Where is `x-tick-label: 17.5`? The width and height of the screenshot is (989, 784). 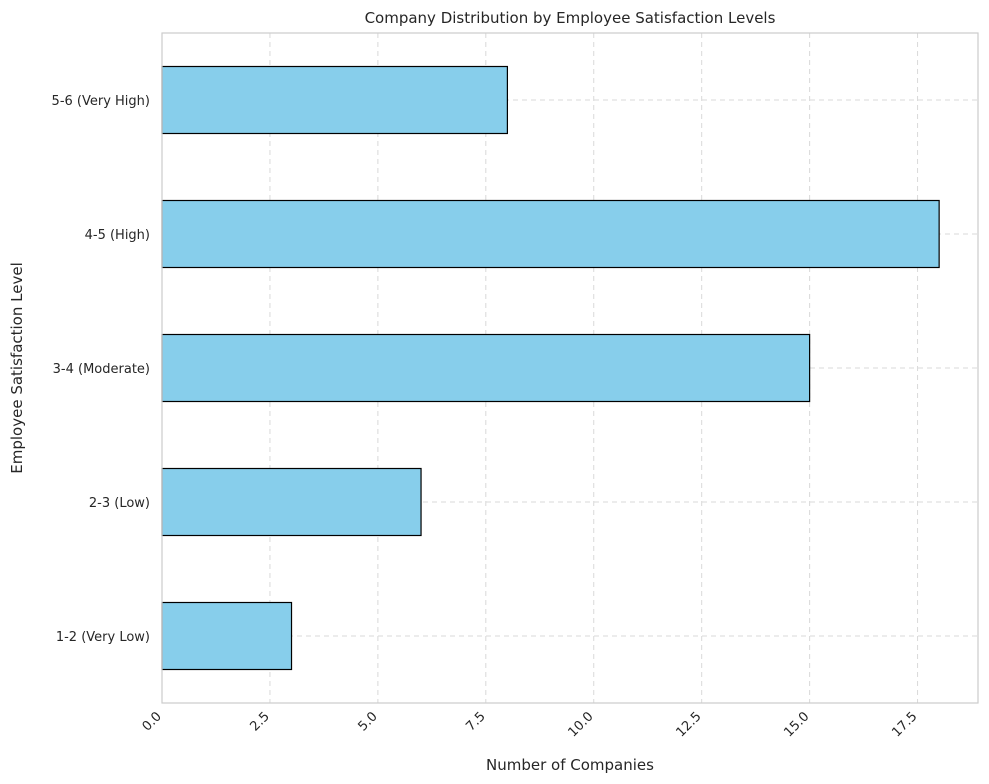
x-tick-label: 17.5 is located at coordinates (904, 724).